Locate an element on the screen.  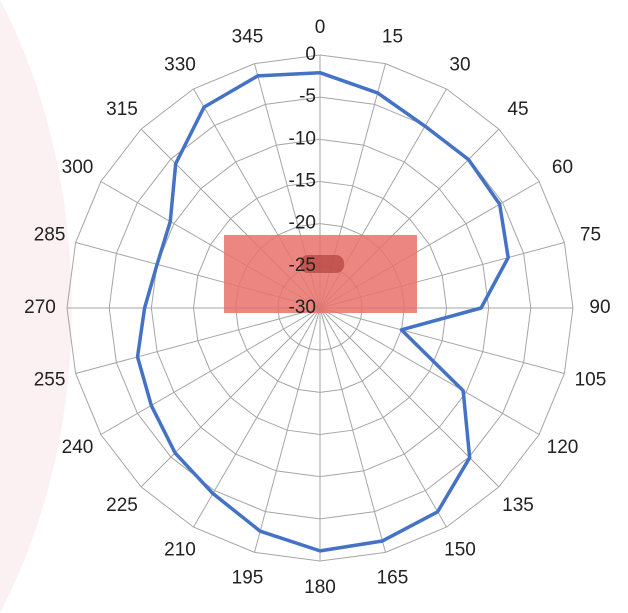
angle-label: 255 is located at coordinates (50, 379).